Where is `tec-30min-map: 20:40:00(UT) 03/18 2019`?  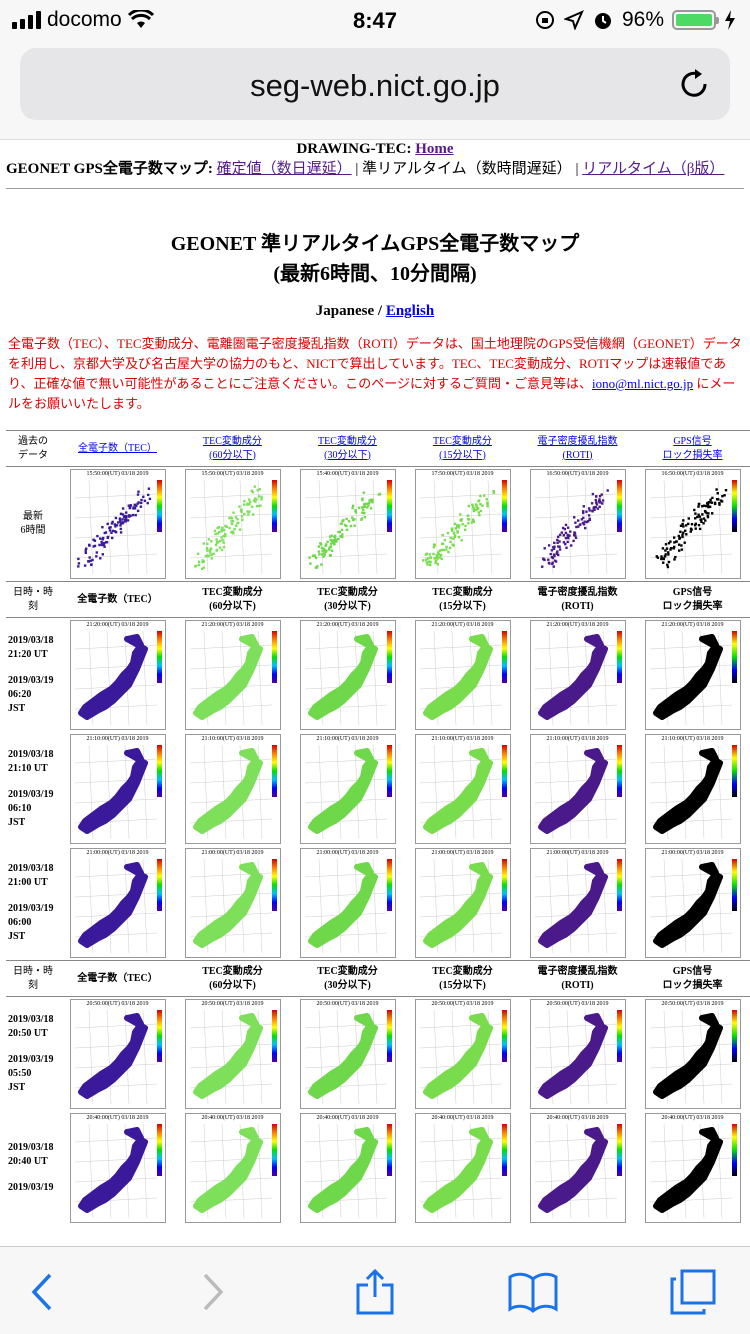
tec-30min-map: 20:40:00(UT) 03/18 2019 is located at coordinates (347, 1168).